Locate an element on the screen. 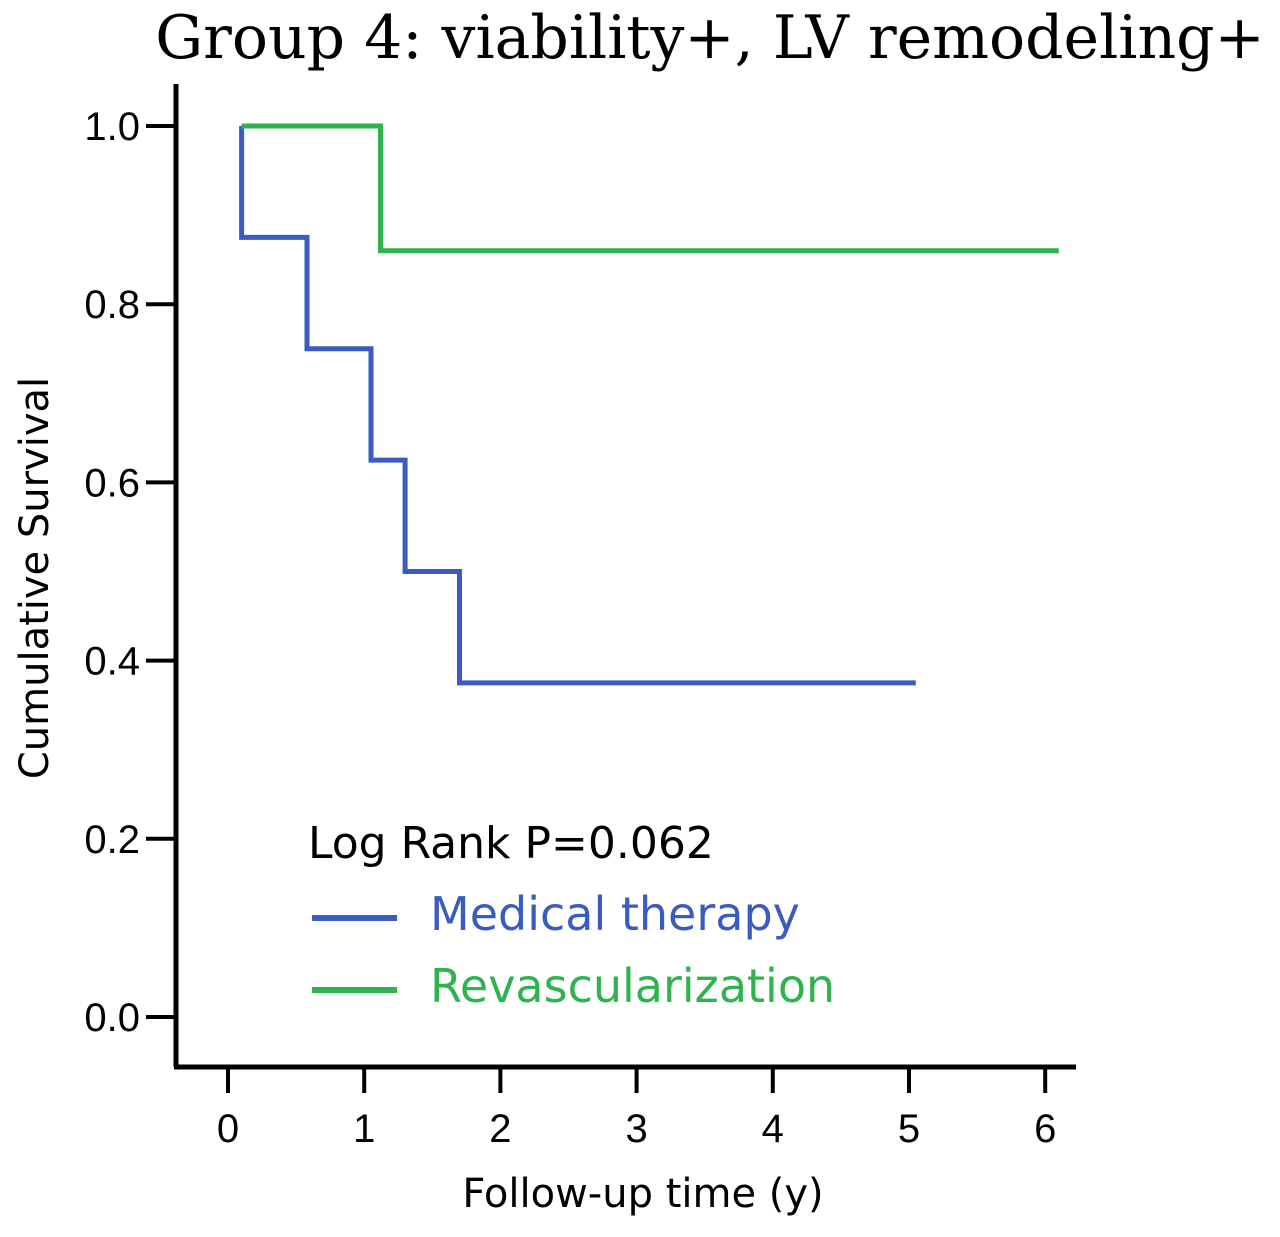 The image size is (1280, 1237). y-tick-label: 1.0 is located at coordinates (112, 127).